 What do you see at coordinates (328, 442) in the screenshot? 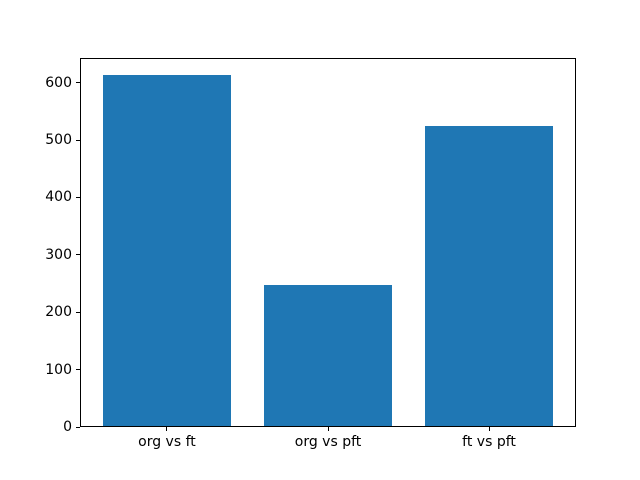
I see `x-tick-label: org vs pft` at bounding box center [328, 442].